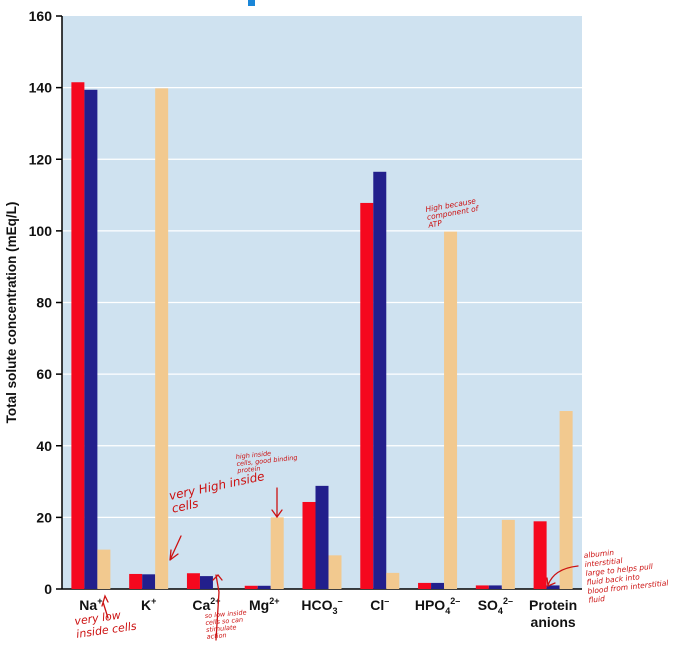 This screenshot has height=653, width=678. I want to click on y-axis-label: Total solute concentration (mEq/L), so click(11, 313).